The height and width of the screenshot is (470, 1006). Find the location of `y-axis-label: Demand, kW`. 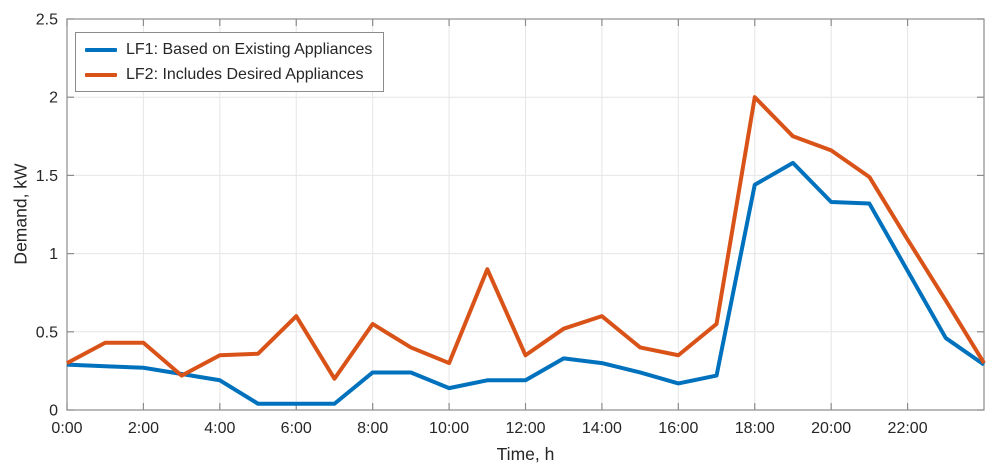

y-axis-label: Demand, kW is located at coordinates (20, 214).